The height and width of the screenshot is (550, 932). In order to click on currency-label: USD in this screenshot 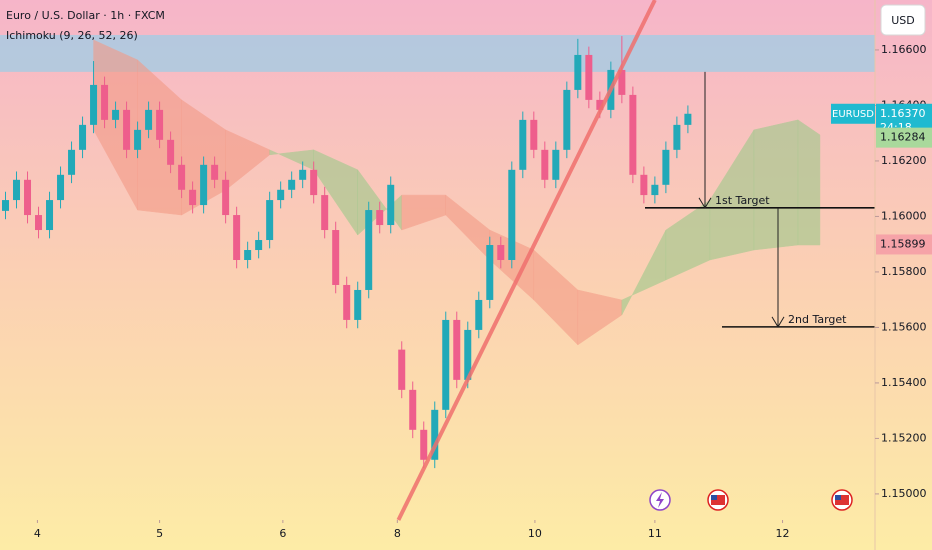, I will do `click(903, 20)`.